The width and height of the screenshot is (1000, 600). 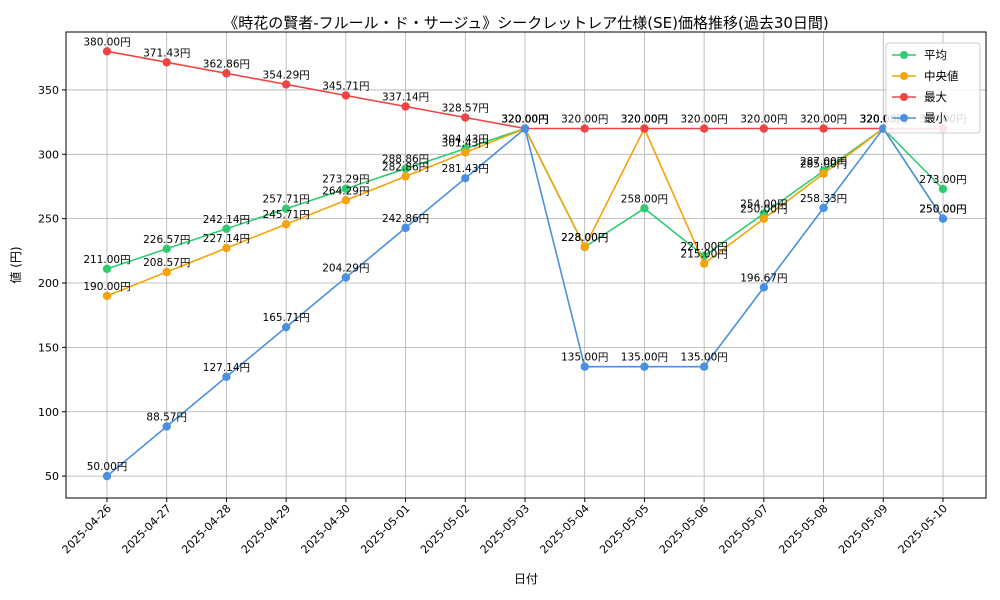 What do you see at coordinates (823, 165) in the screenshot?
I see `data-label: 285.00円` at bounding box center [823, 165].